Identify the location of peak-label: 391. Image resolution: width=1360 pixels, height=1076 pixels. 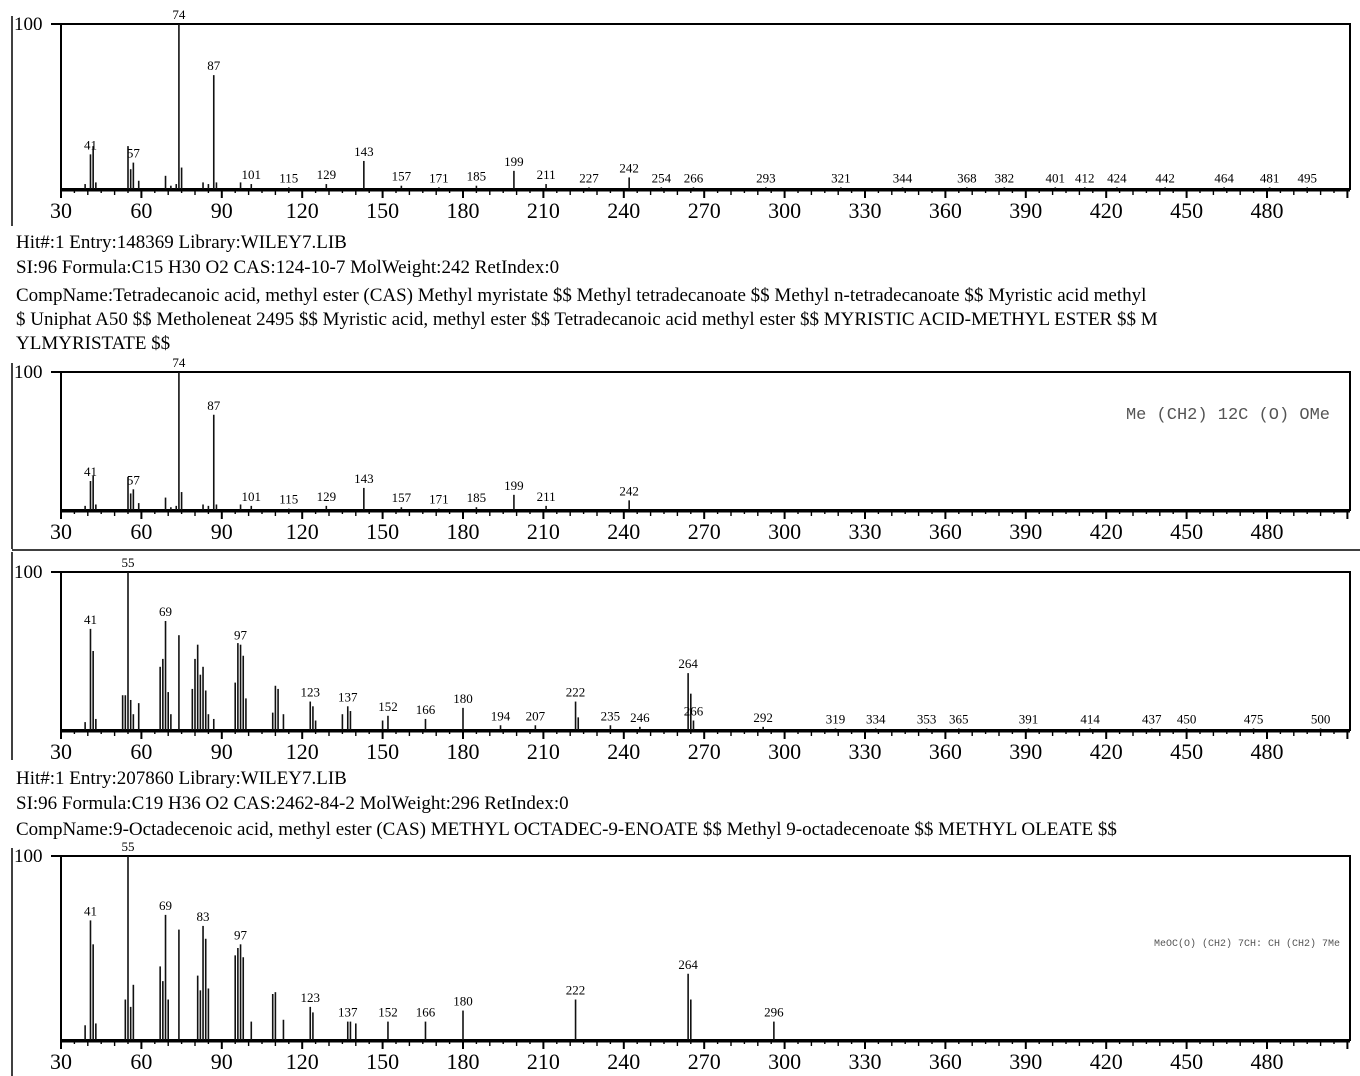
(1029, 718).